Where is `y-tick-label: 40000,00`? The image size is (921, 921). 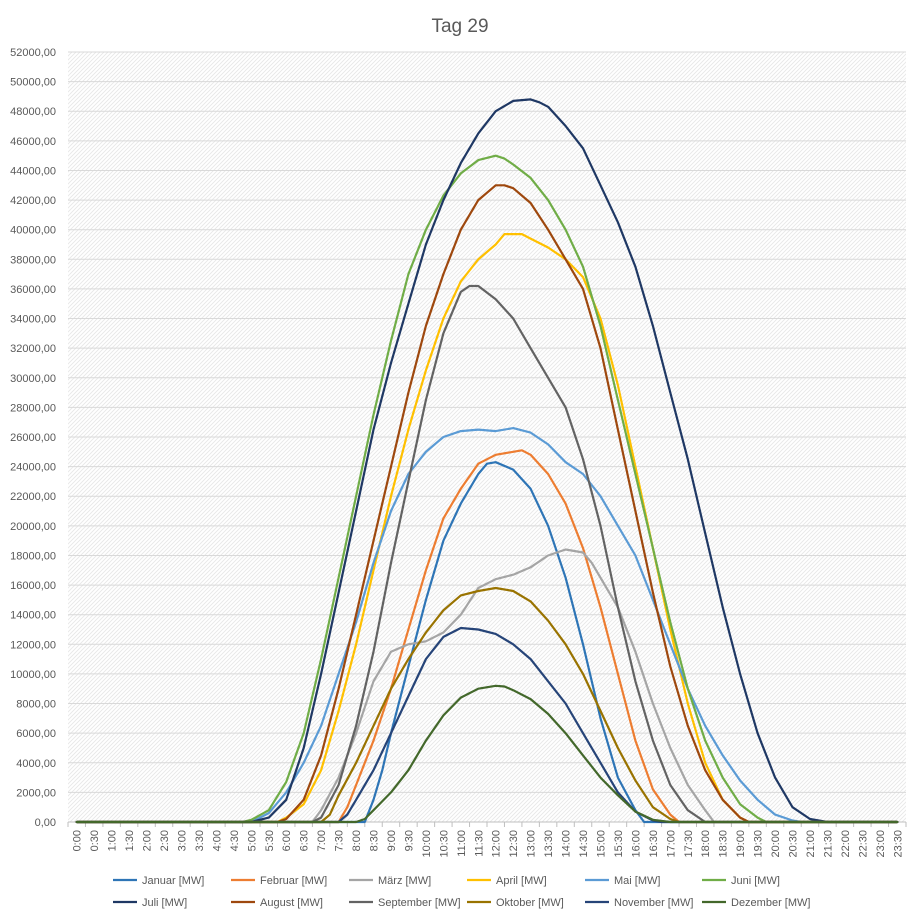 y-tick-label: 40000,00 is located at coordinates (33, 231).